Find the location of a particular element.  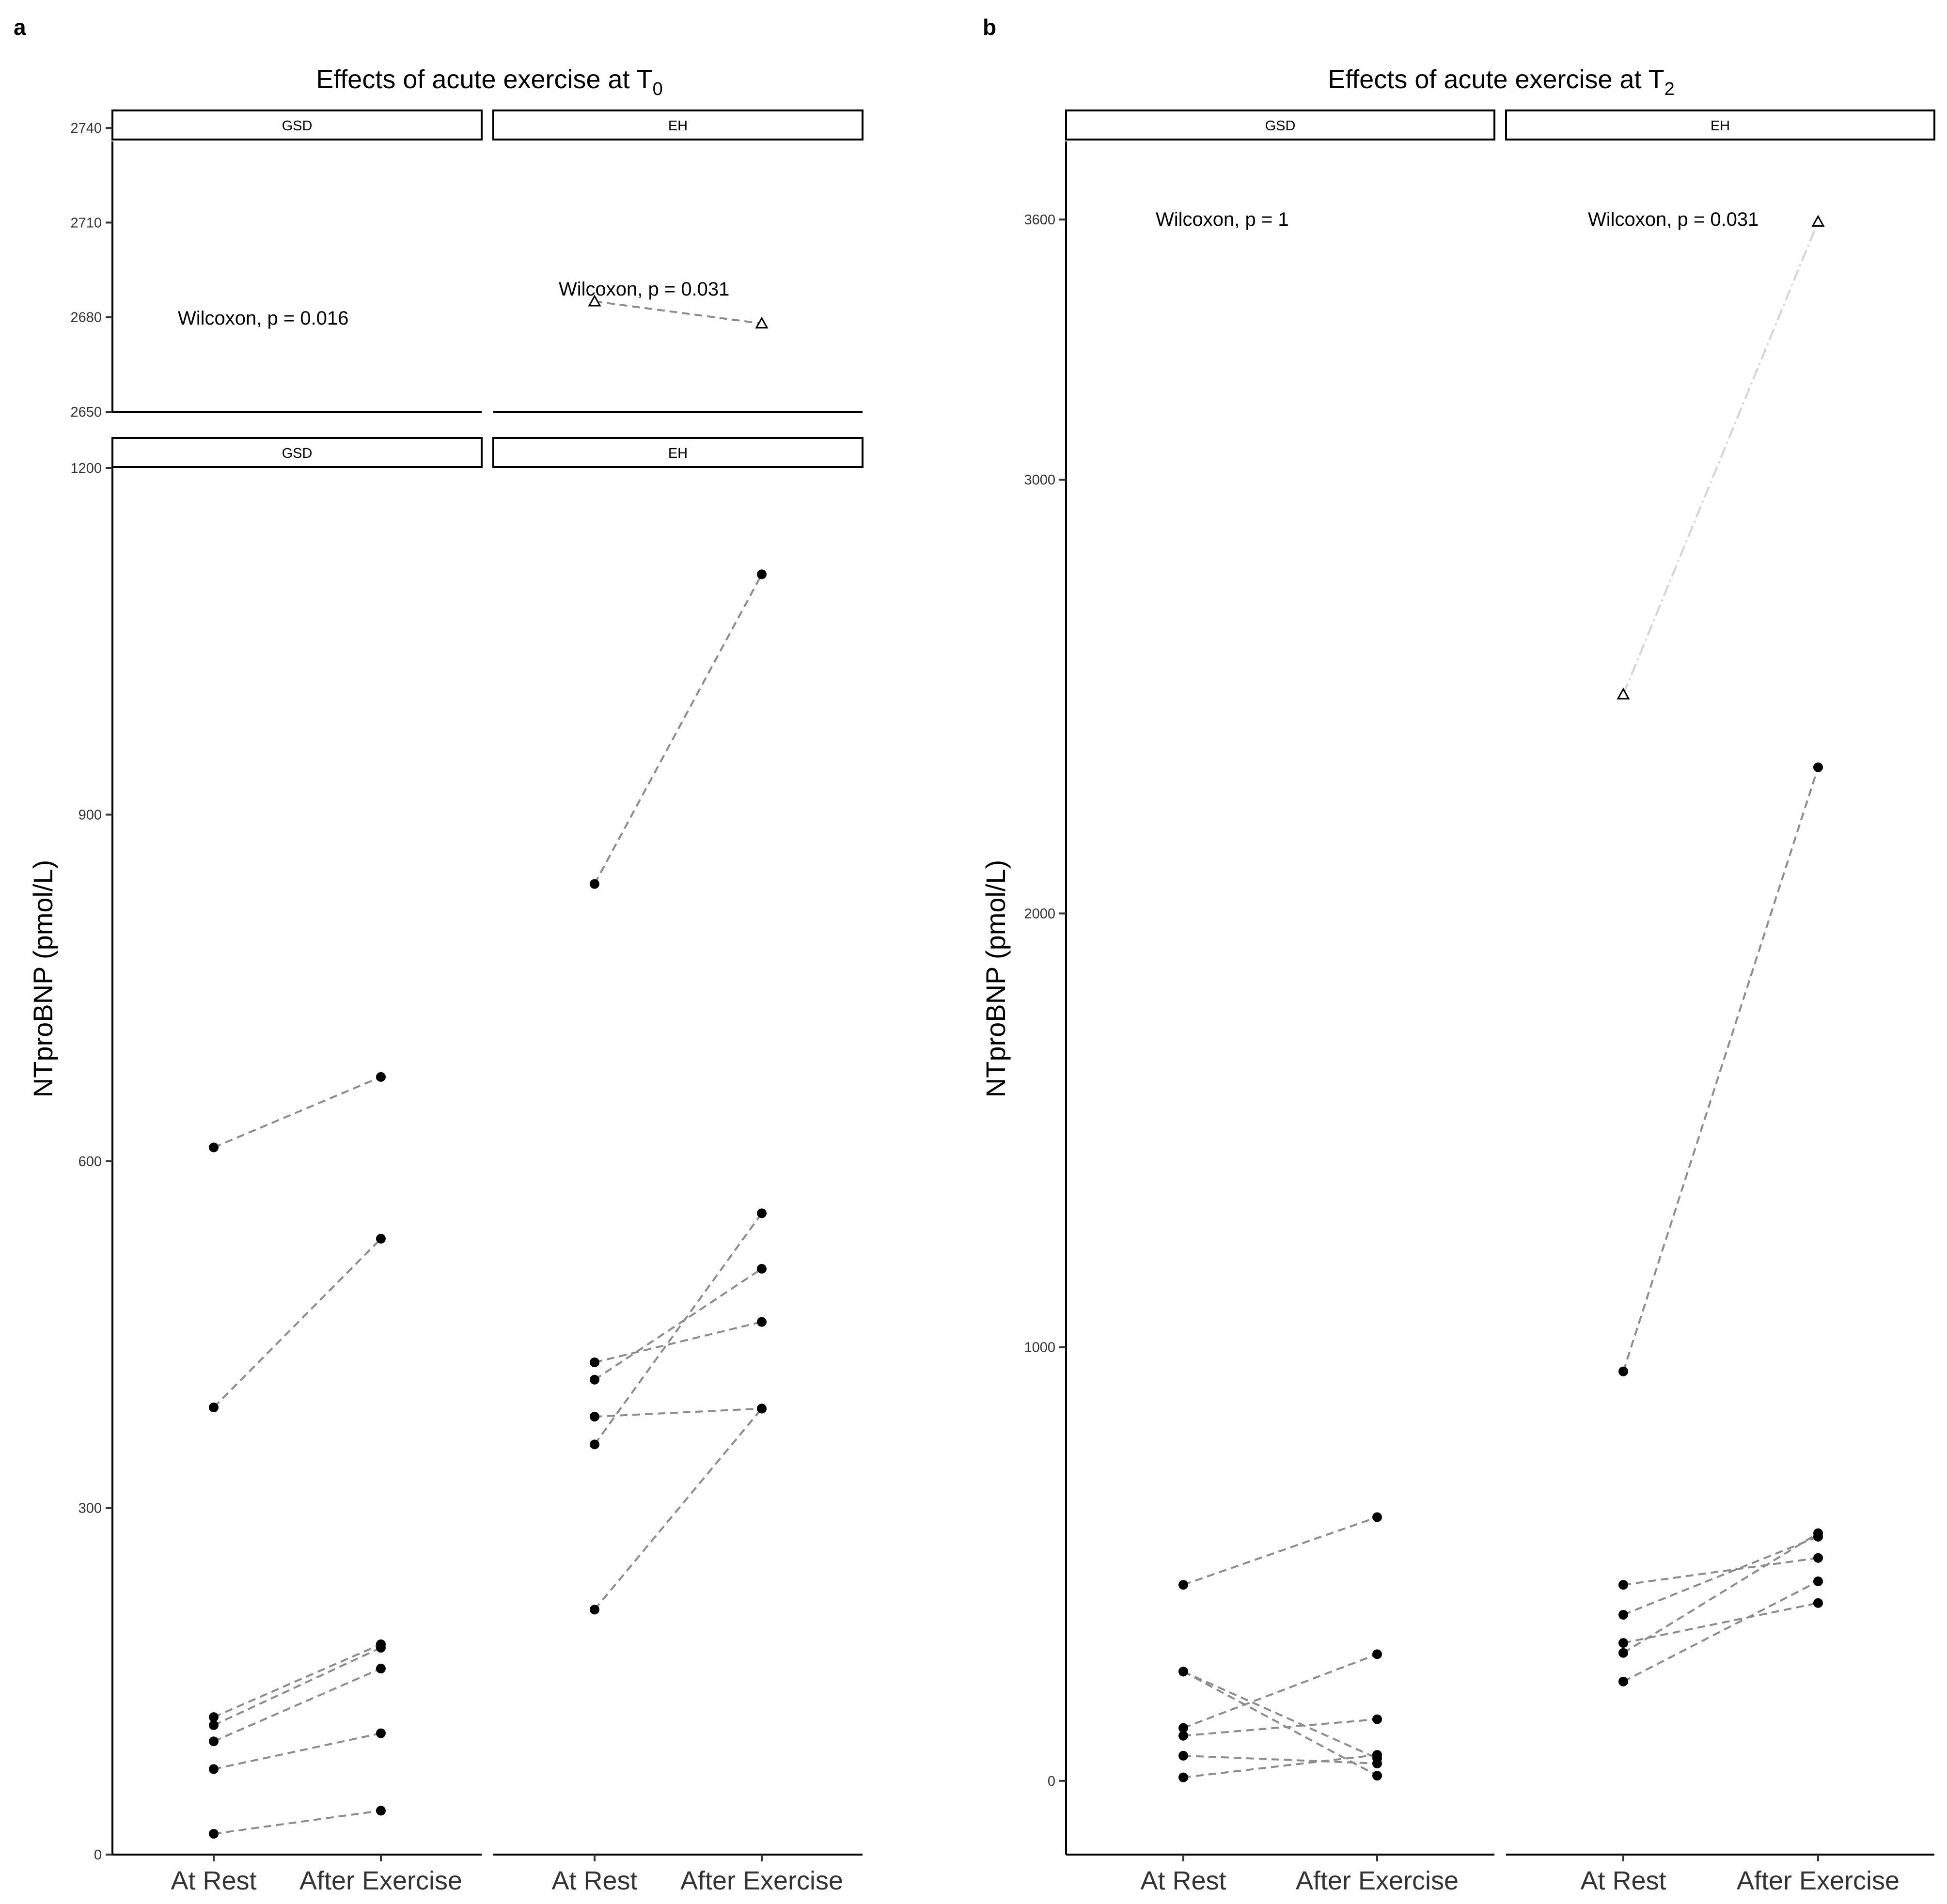

panel-b-y-tick-label: 2000 is located at coordinates (1039, 914).